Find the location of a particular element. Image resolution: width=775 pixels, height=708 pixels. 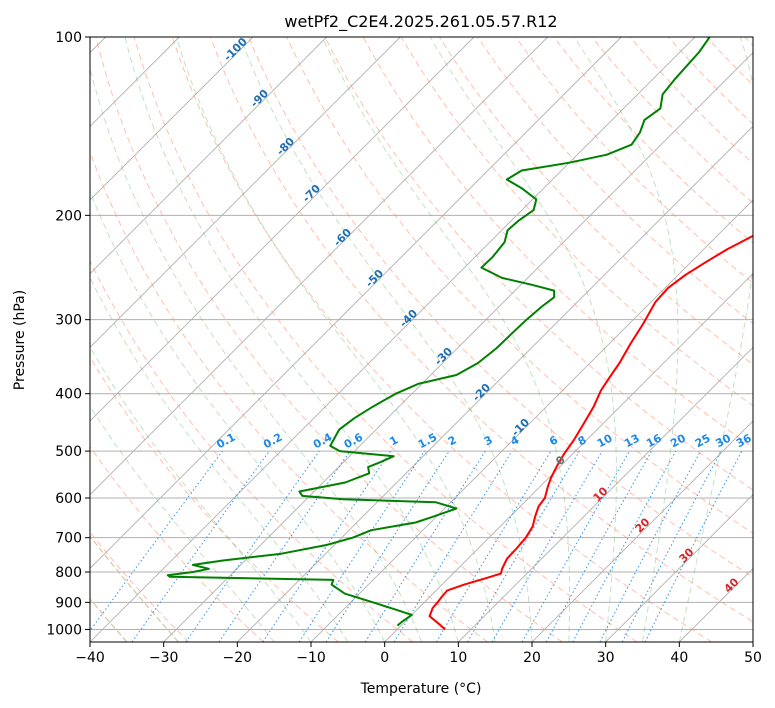

x-tick-label: −20 is located at coordinates (238, 658).